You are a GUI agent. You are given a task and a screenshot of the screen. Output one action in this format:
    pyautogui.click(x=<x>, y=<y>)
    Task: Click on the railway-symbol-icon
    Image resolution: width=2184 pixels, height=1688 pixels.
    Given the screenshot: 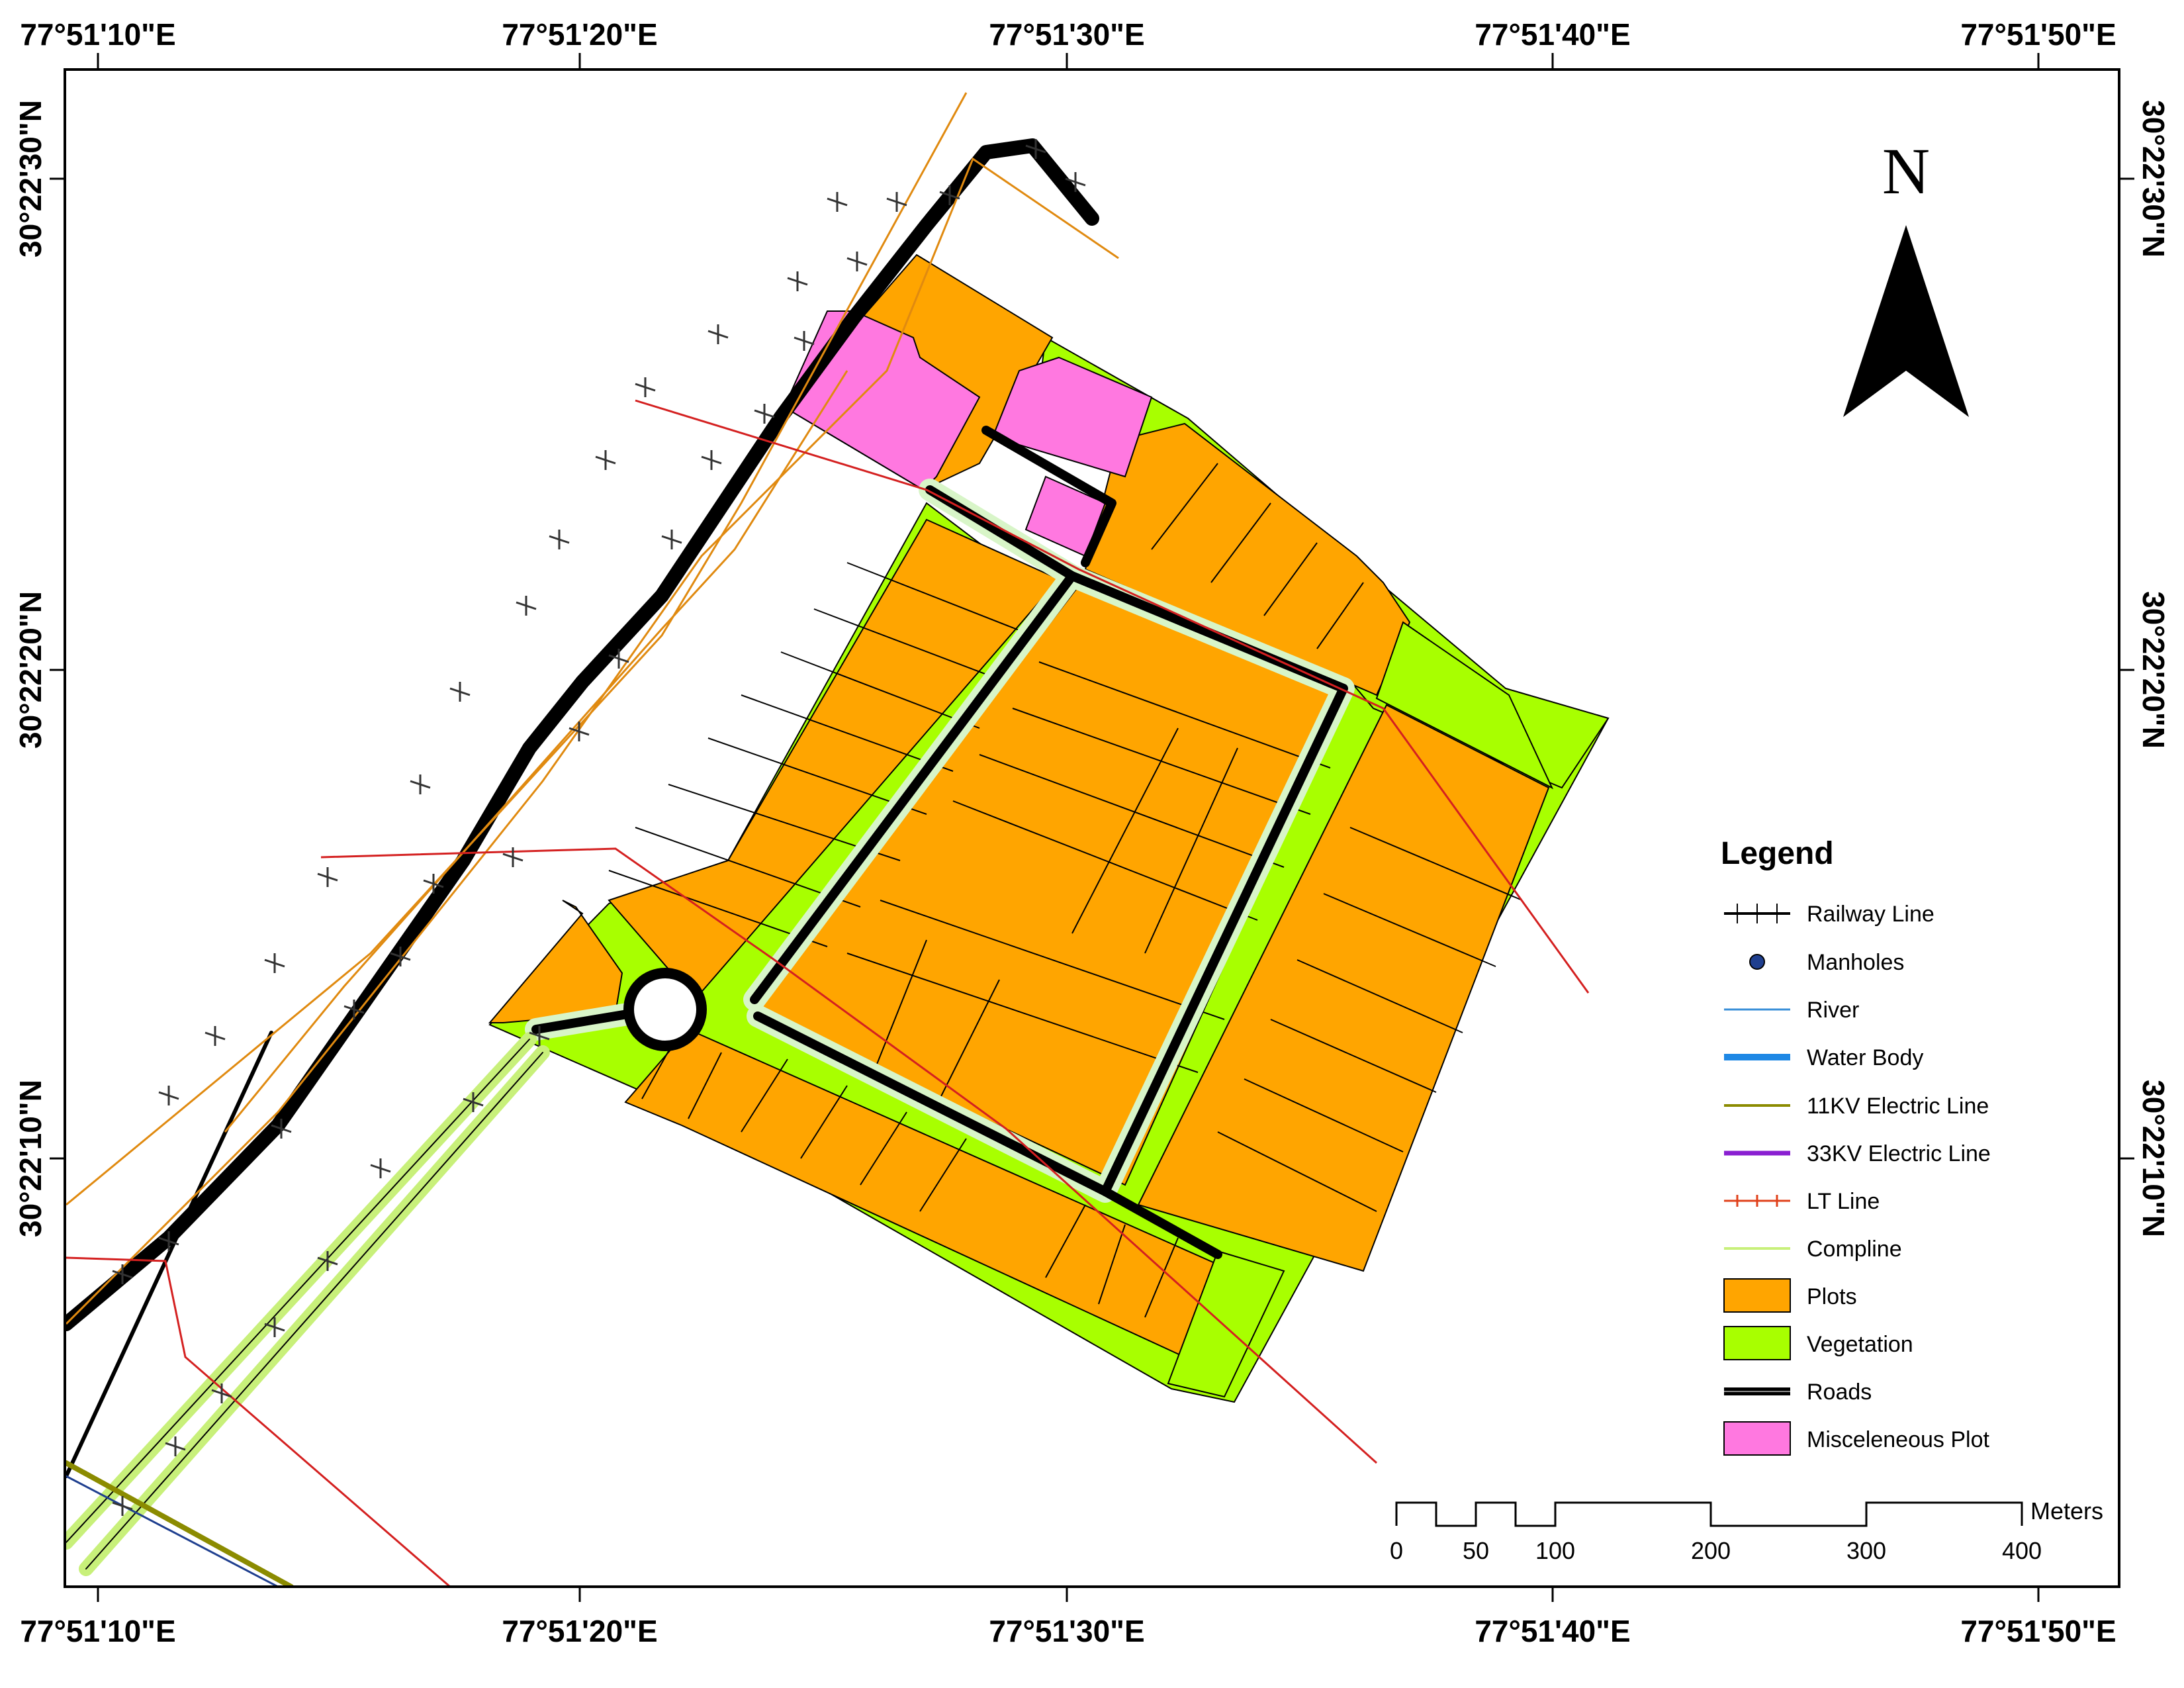 What is the action you would take?
    pyautogui.click(x=1757, y=913)
    